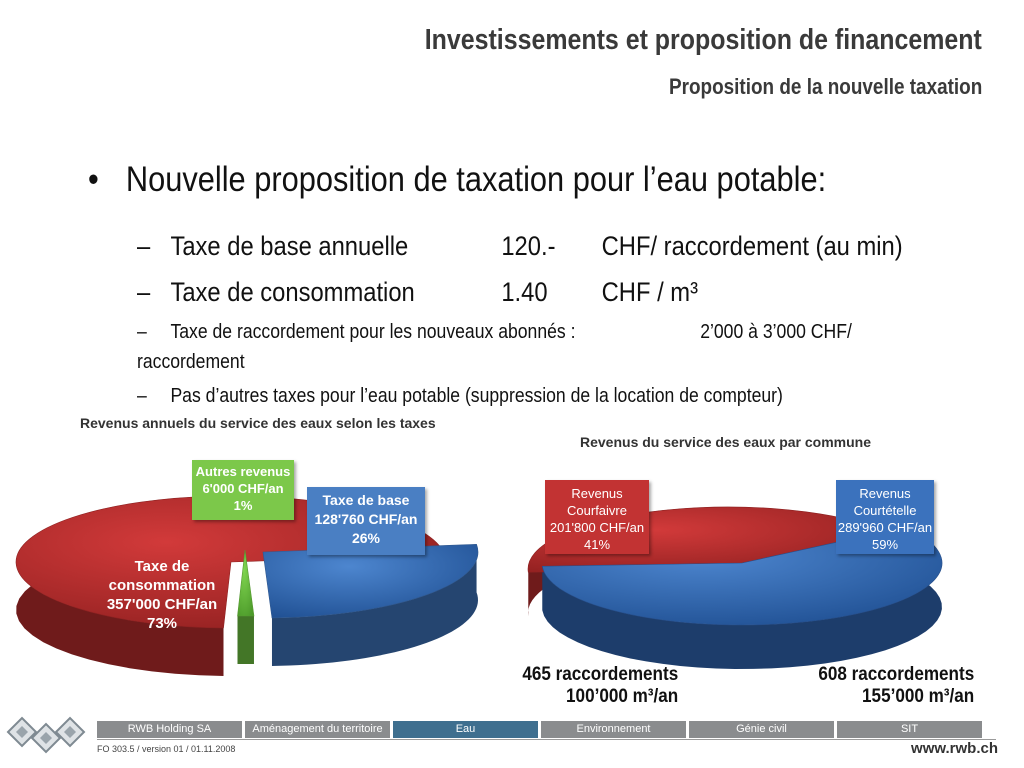 Image resolution: width=1024 pixels, height=768 pixels. Describe the element at coordinates (885, 527) in the screenshot. I see `label-line: 289'960 CHF/an` at that location.